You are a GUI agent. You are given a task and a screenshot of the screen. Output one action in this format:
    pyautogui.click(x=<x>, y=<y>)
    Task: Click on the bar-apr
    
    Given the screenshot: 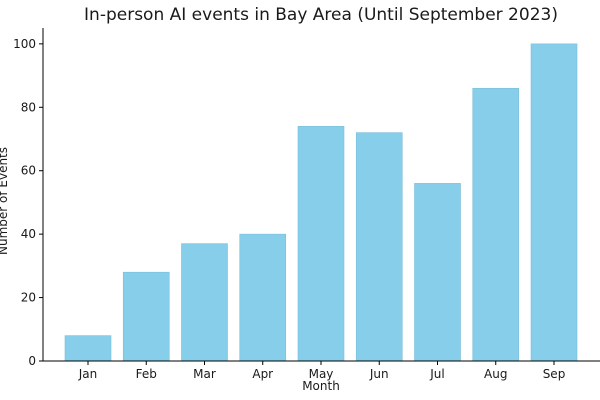 What is the action you would take?
    pyautogui.click(x=263, y=297)
    